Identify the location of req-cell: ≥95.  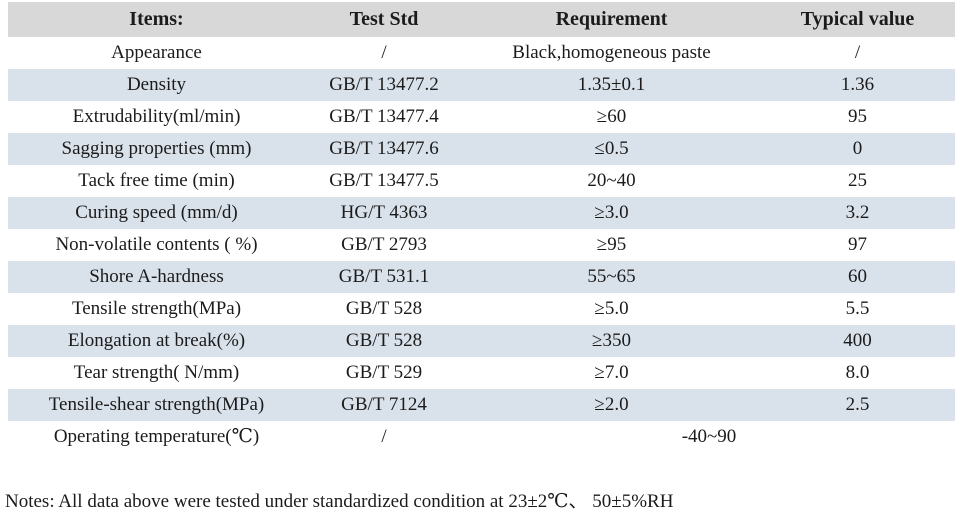
(611, 245).